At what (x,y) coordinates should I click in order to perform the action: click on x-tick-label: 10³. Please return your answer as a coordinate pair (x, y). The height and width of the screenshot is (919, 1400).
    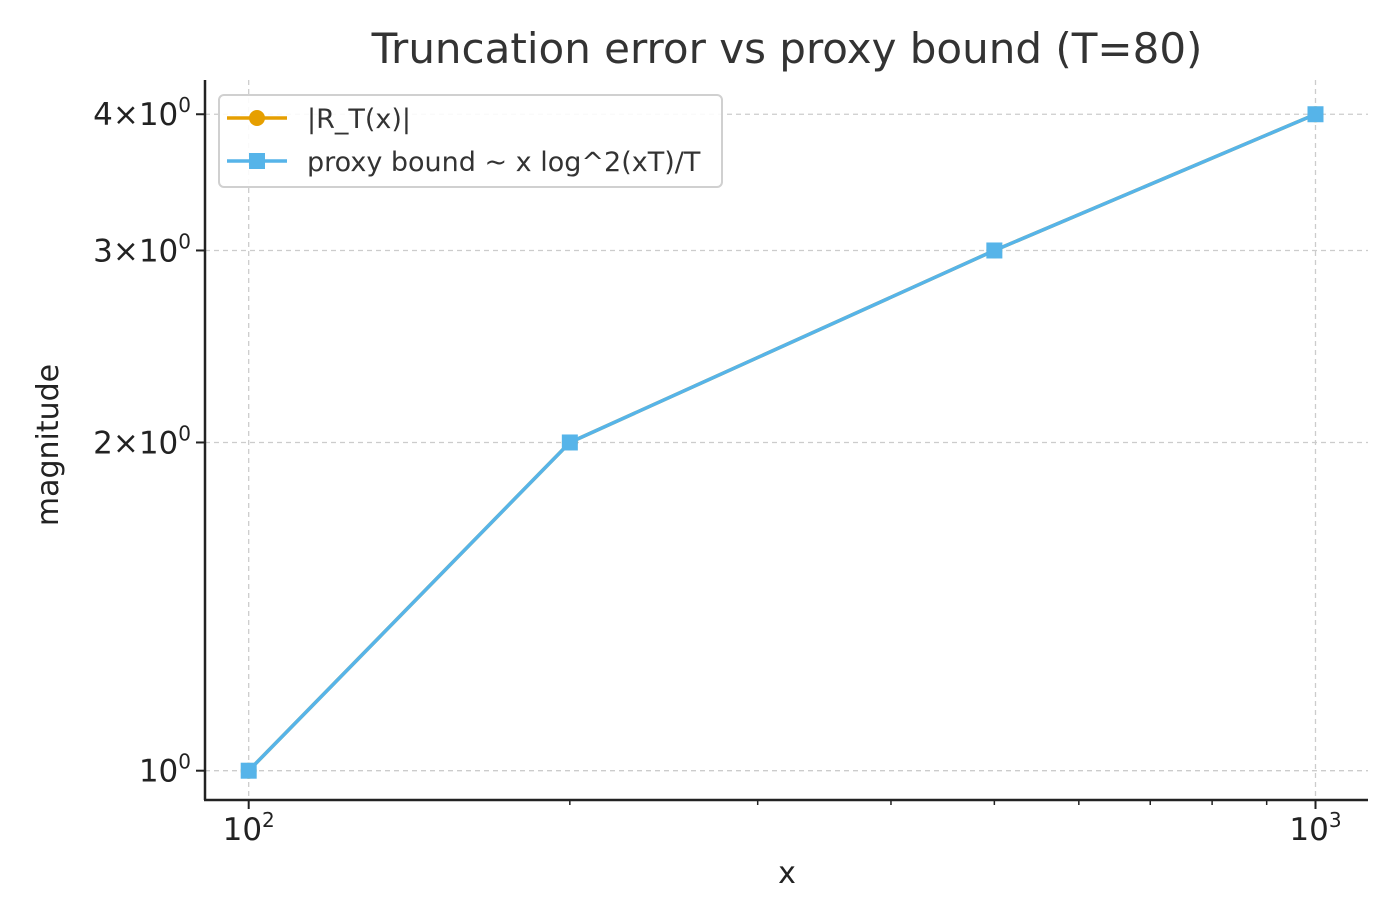
    Looking at the image, I should click on (1315, 828).